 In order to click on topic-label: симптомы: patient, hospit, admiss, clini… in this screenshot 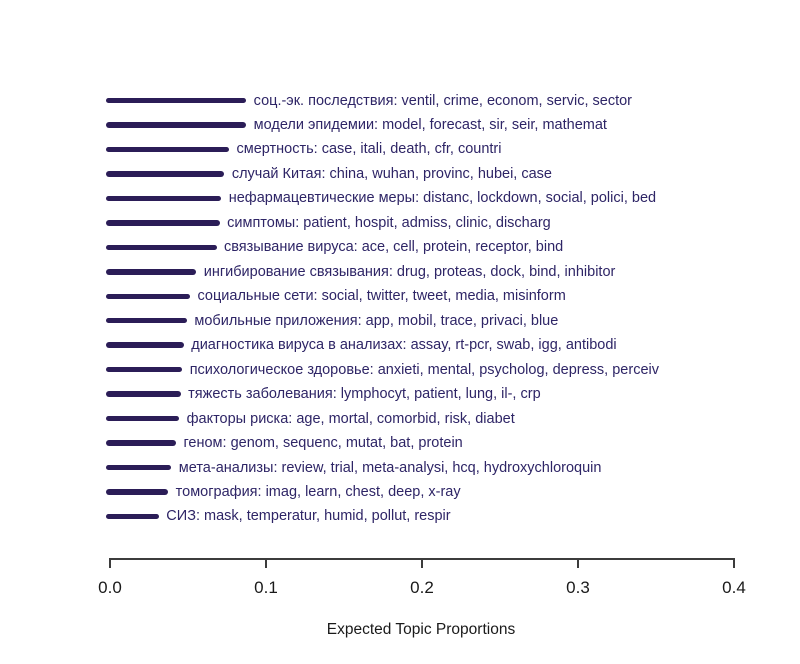, I will do `click(389, 222)`.